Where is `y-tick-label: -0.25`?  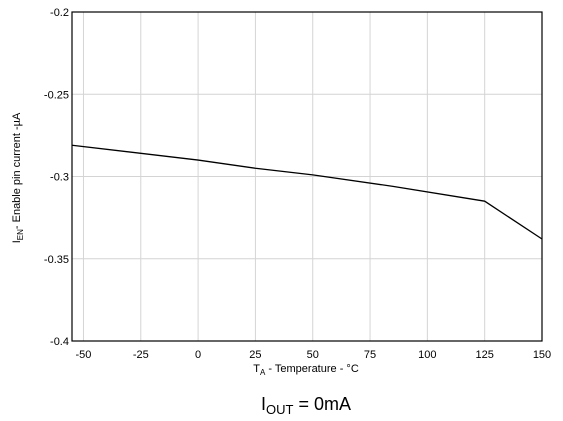 y-tick-label: -0.25 is located at coordinates (56, 95).